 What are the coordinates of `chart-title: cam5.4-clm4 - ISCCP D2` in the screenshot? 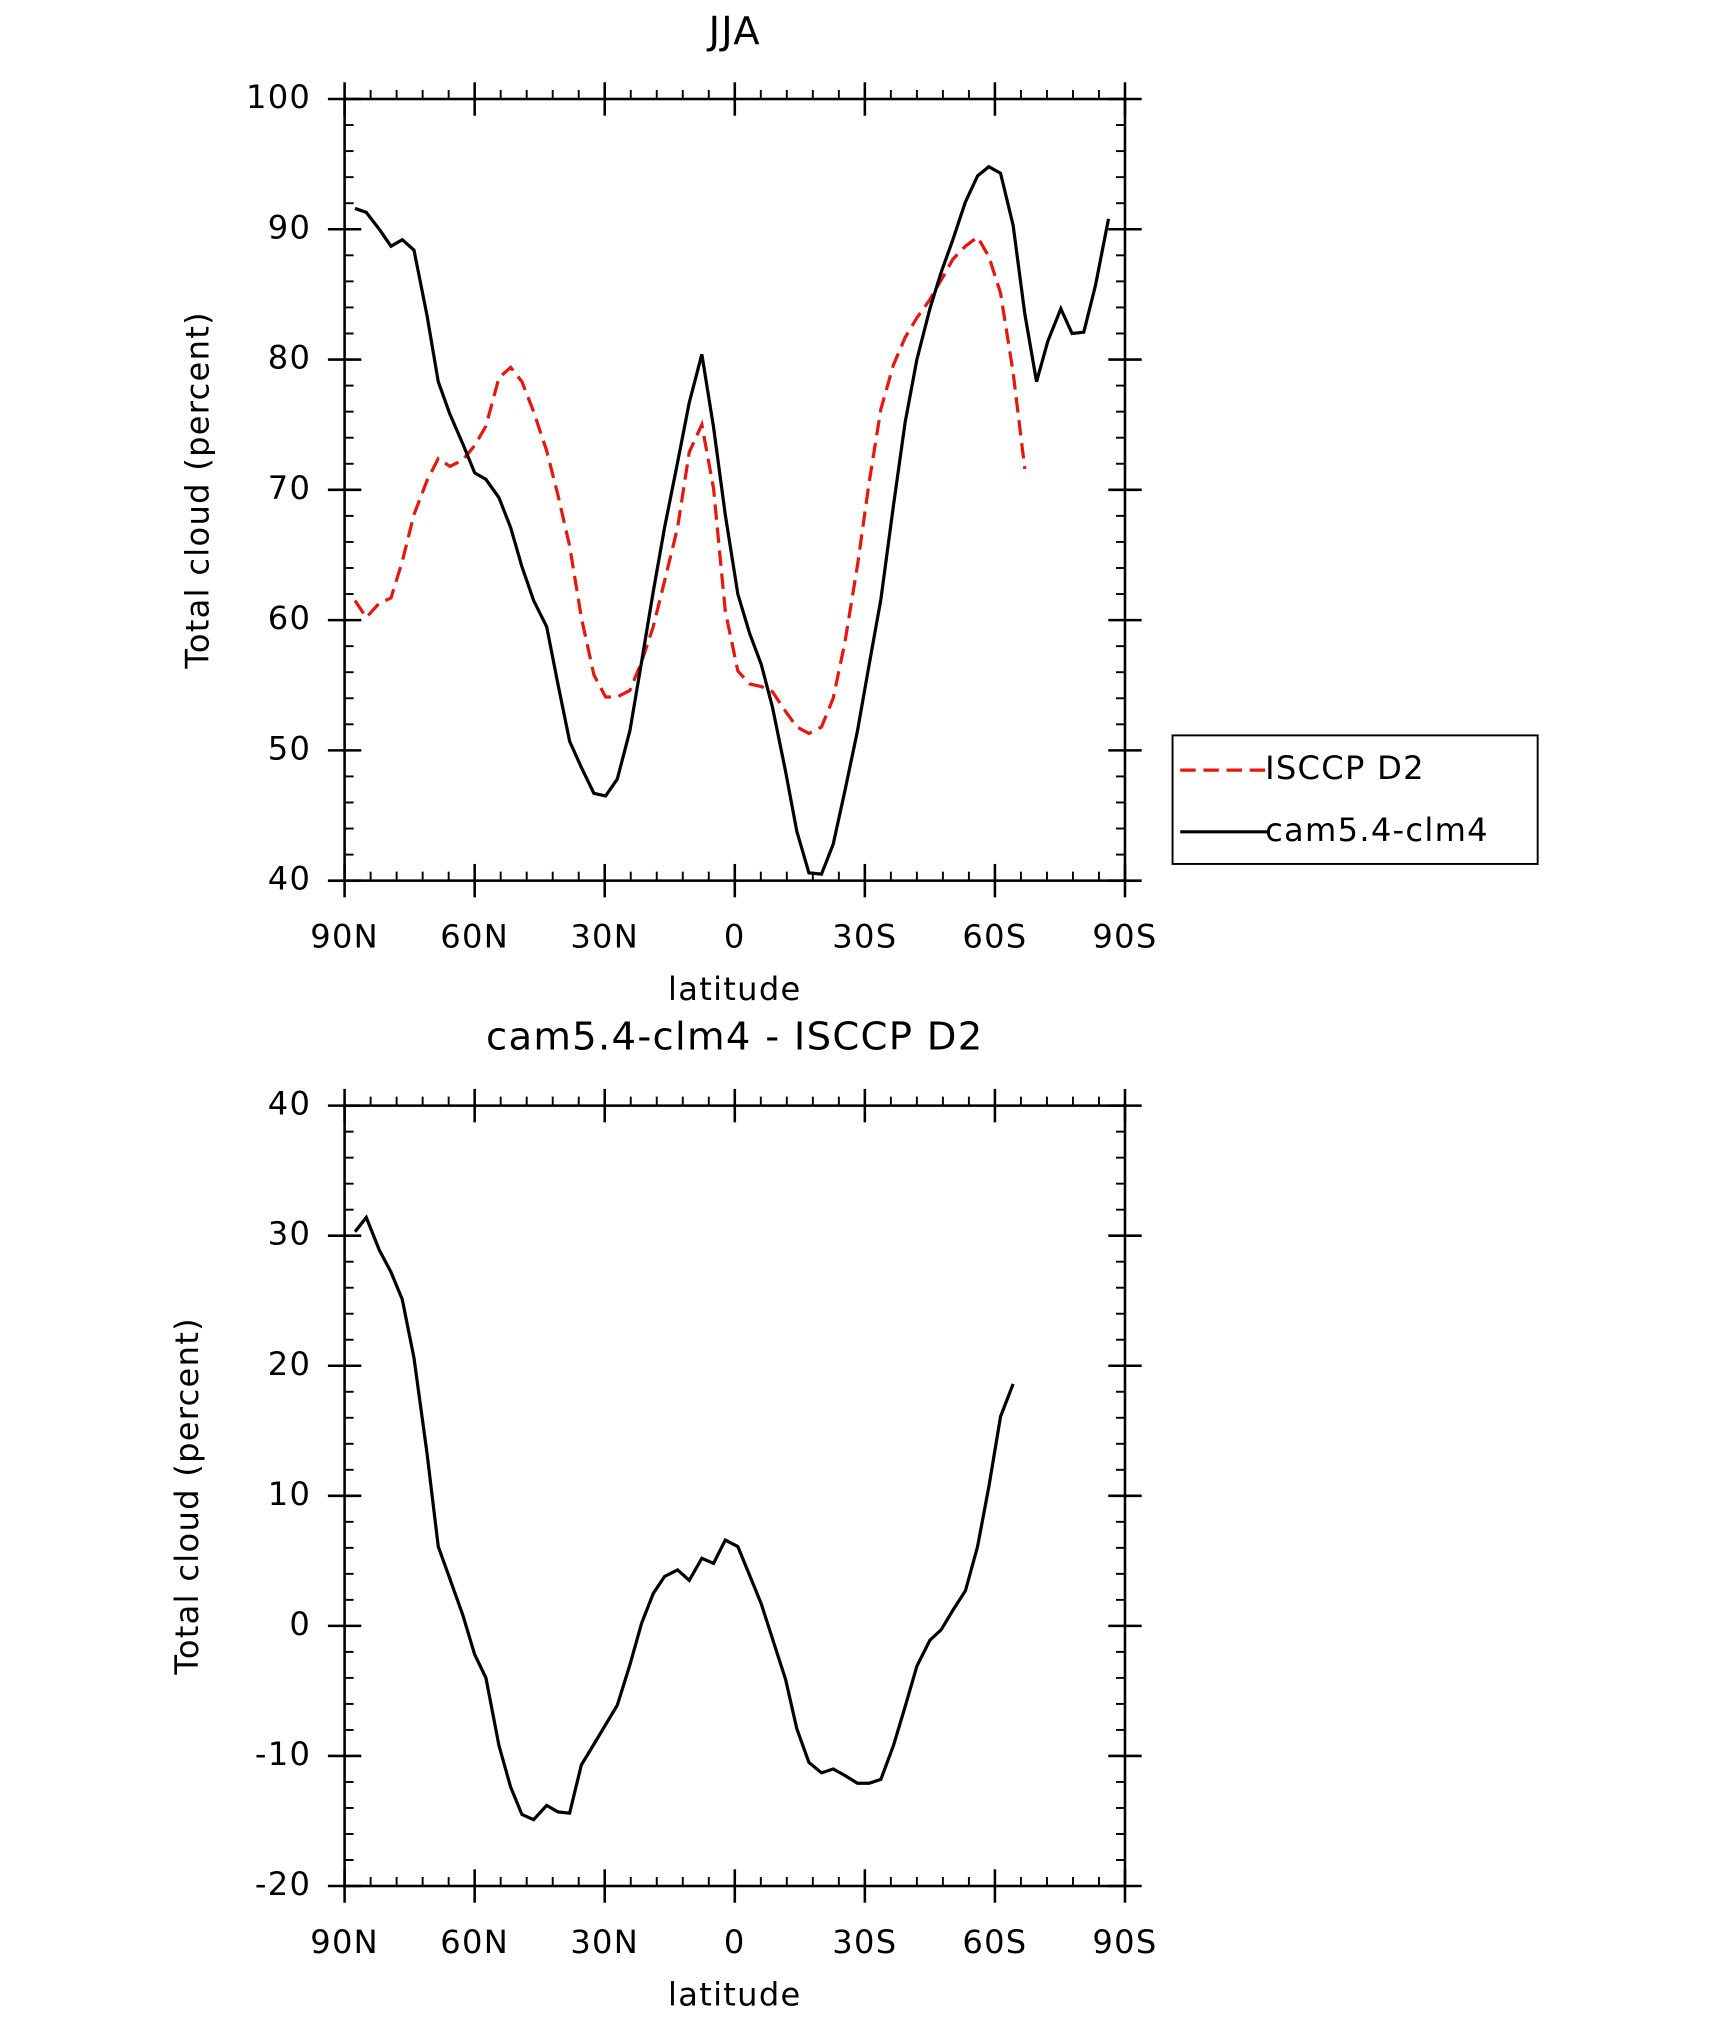 It's located at (735, 1036).